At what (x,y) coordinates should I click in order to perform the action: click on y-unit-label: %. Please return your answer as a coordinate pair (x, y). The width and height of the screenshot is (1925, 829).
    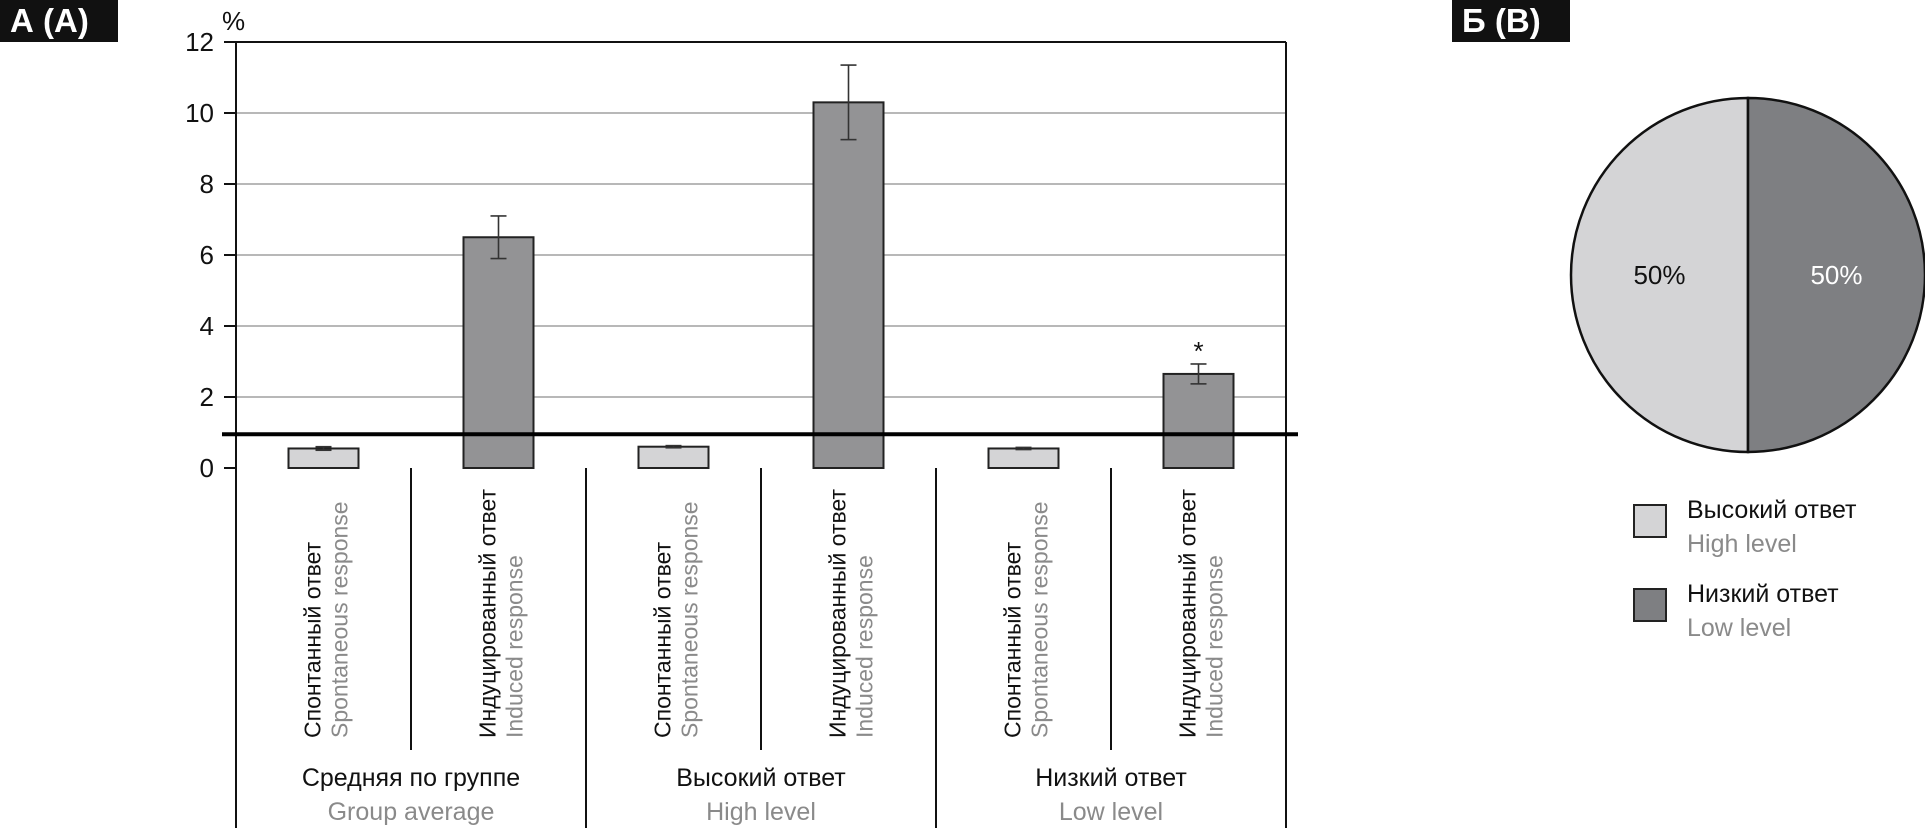
    Looking at the image, I should click on (233, 21).